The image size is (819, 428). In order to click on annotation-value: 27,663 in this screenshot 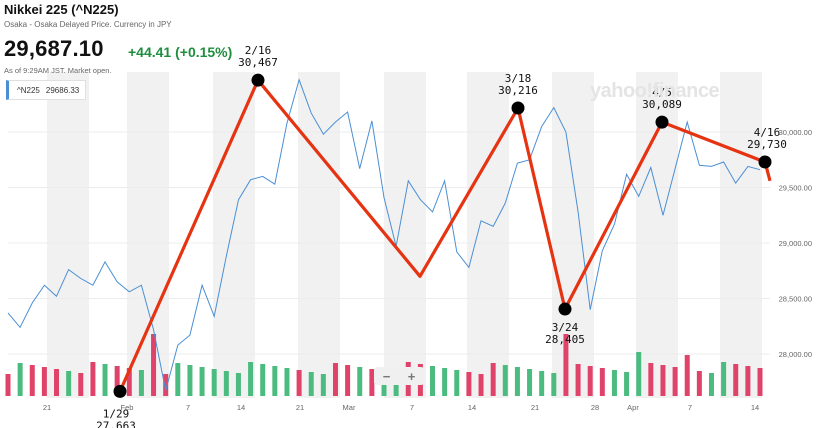, I will do `click(116, 423)`.